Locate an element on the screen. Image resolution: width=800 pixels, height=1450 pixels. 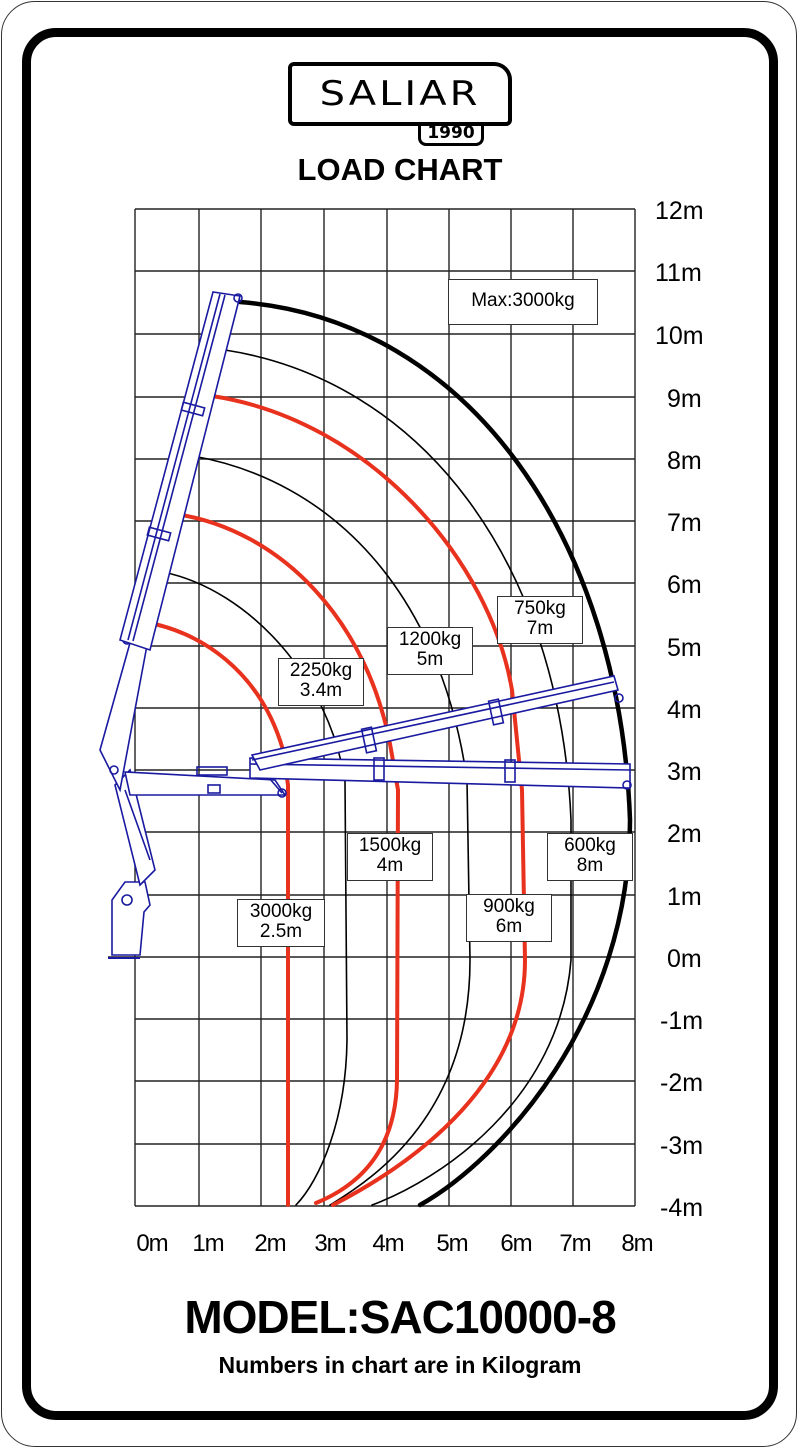
curve-3000kg is located at coordinates (216, 913).